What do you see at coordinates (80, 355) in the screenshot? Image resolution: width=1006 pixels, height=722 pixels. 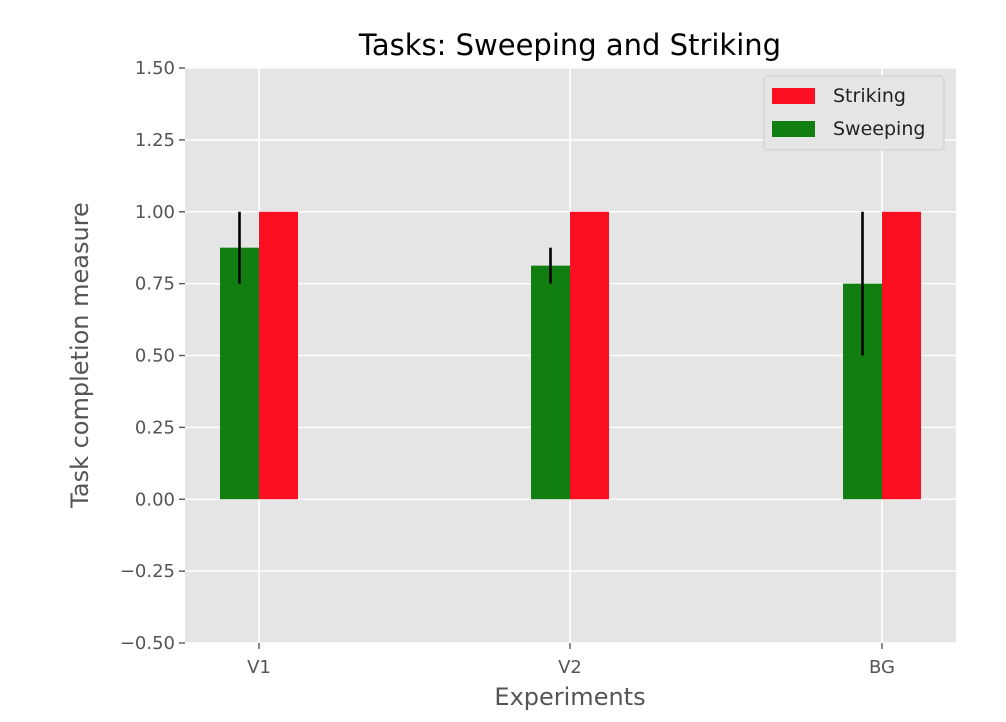 I see `y-axis-label: Task completion measure` at bounding box center [80, 355].